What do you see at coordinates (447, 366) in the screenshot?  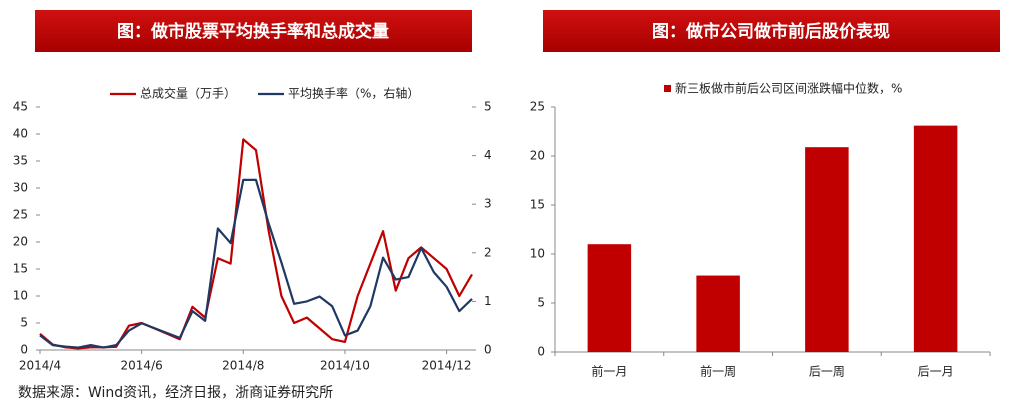 I see `x-tick-label: 2014/12` at bounding box center [447, 366].